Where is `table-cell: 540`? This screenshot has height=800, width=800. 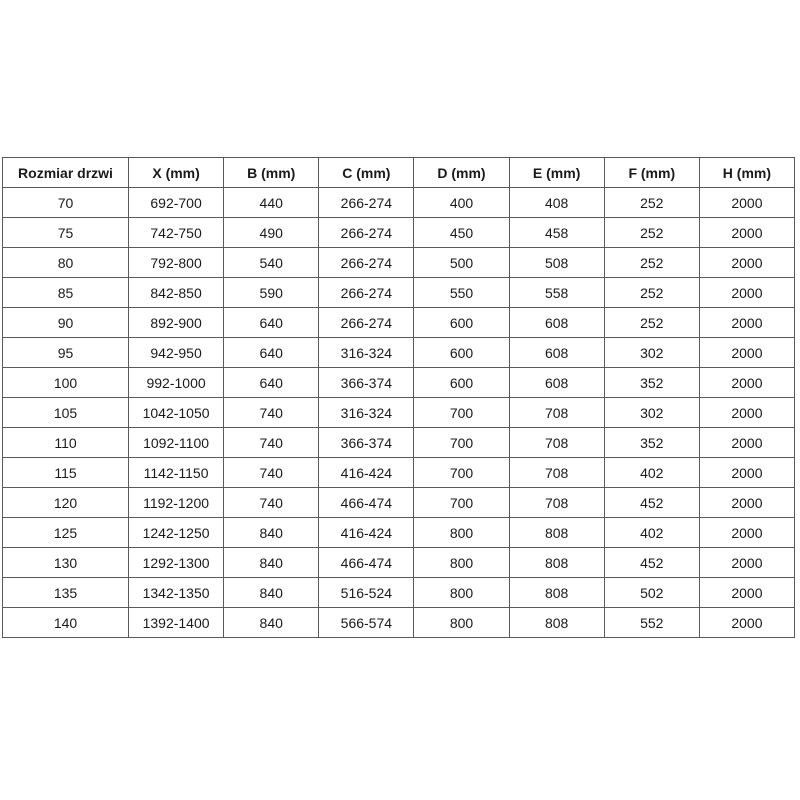 table-cell: 540 is located at coordinates (271, 262).